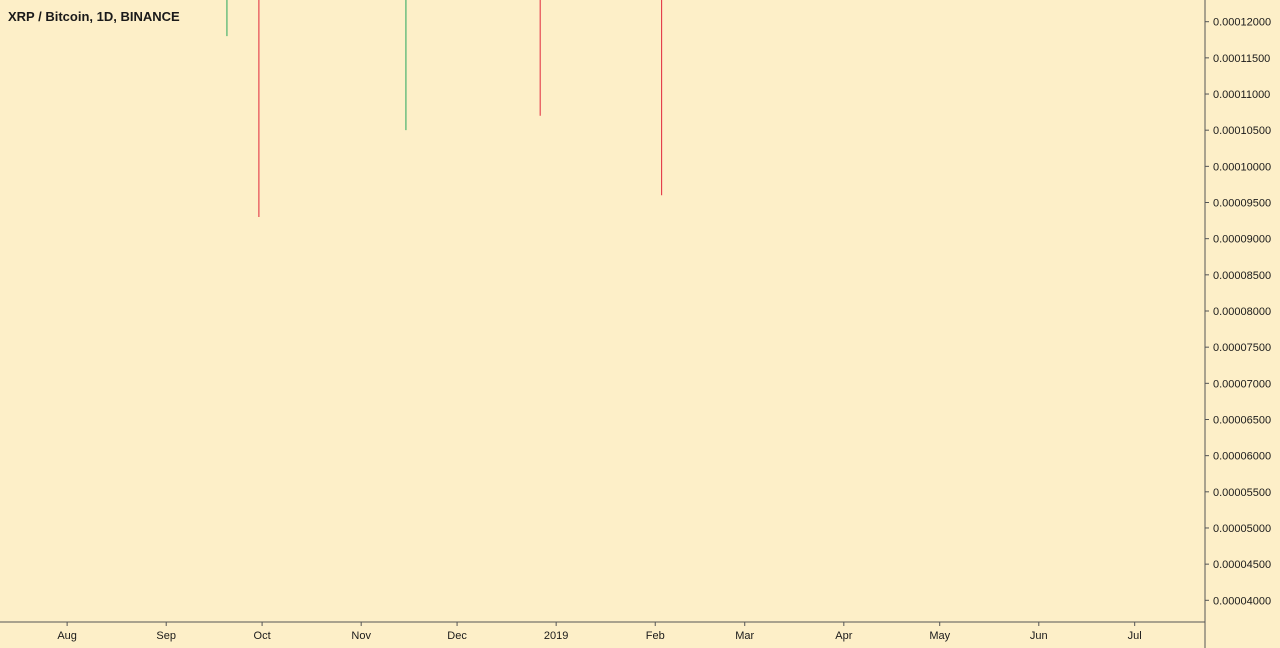 This screenshot has height=648, width=1280. Describe the element at coordinates (1242, 204) in the screenshot. I see `y-tick-label: 0.00009500` at that location.